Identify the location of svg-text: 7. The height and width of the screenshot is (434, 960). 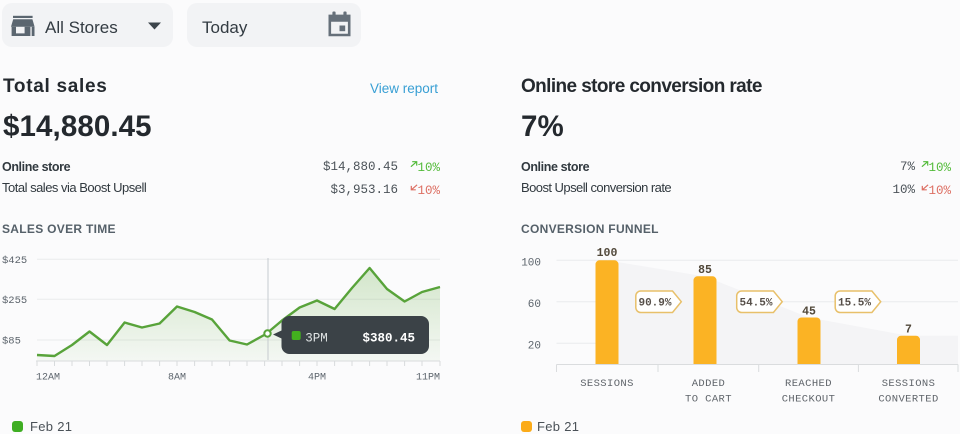
(908, 330).